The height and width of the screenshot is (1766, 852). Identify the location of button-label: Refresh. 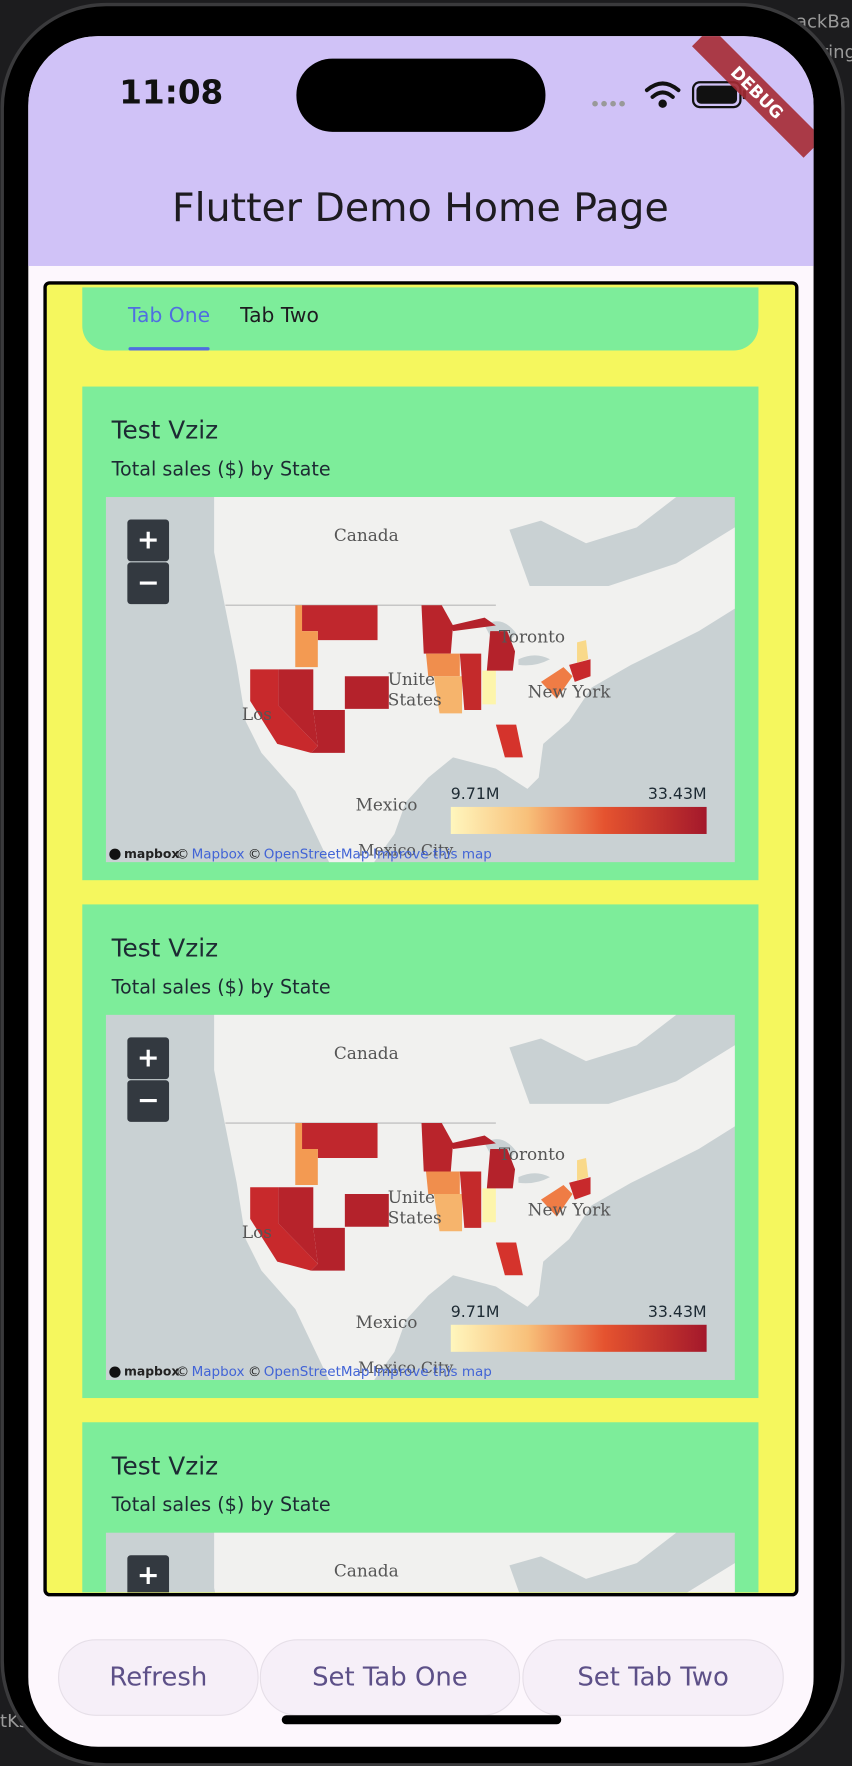
(158, 1678).